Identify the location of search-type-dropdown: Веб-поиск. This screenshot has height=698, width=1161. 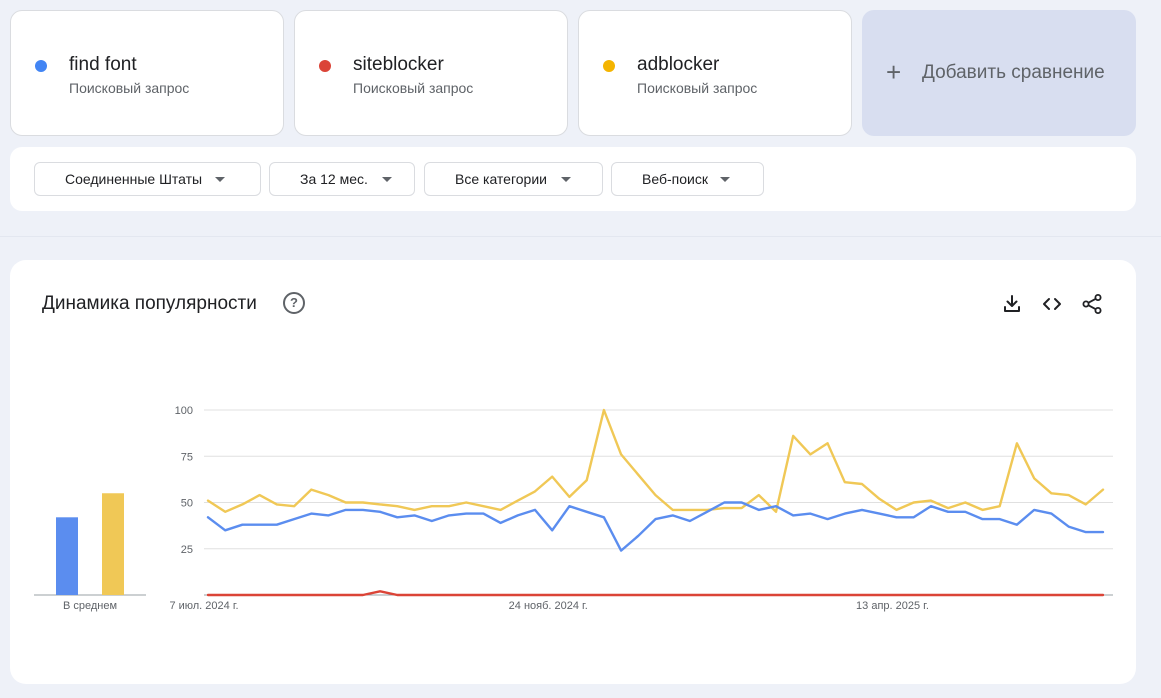
(687, 179).